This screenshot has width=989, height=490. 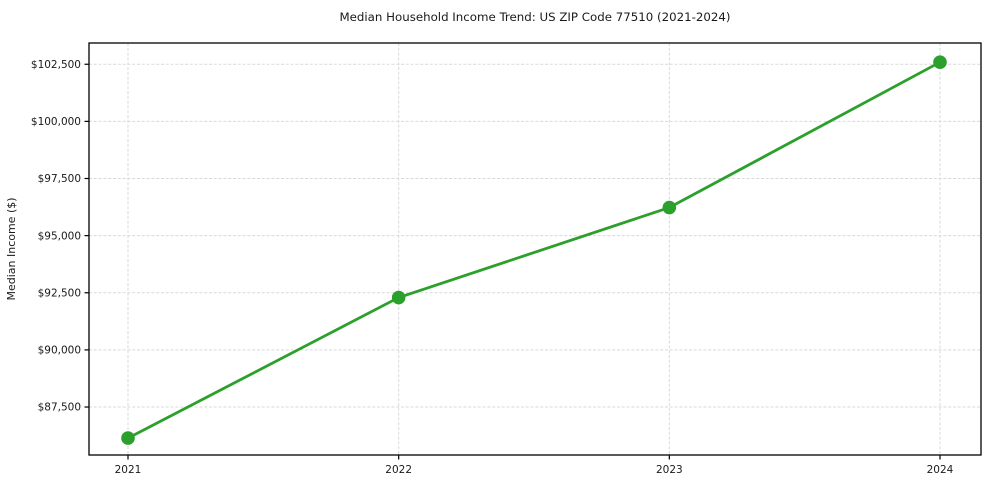 What do you see at coordinates (56, 122) in the screenshot?
I see `y-tick-label: $100,000` at bounding box center [56, 122].